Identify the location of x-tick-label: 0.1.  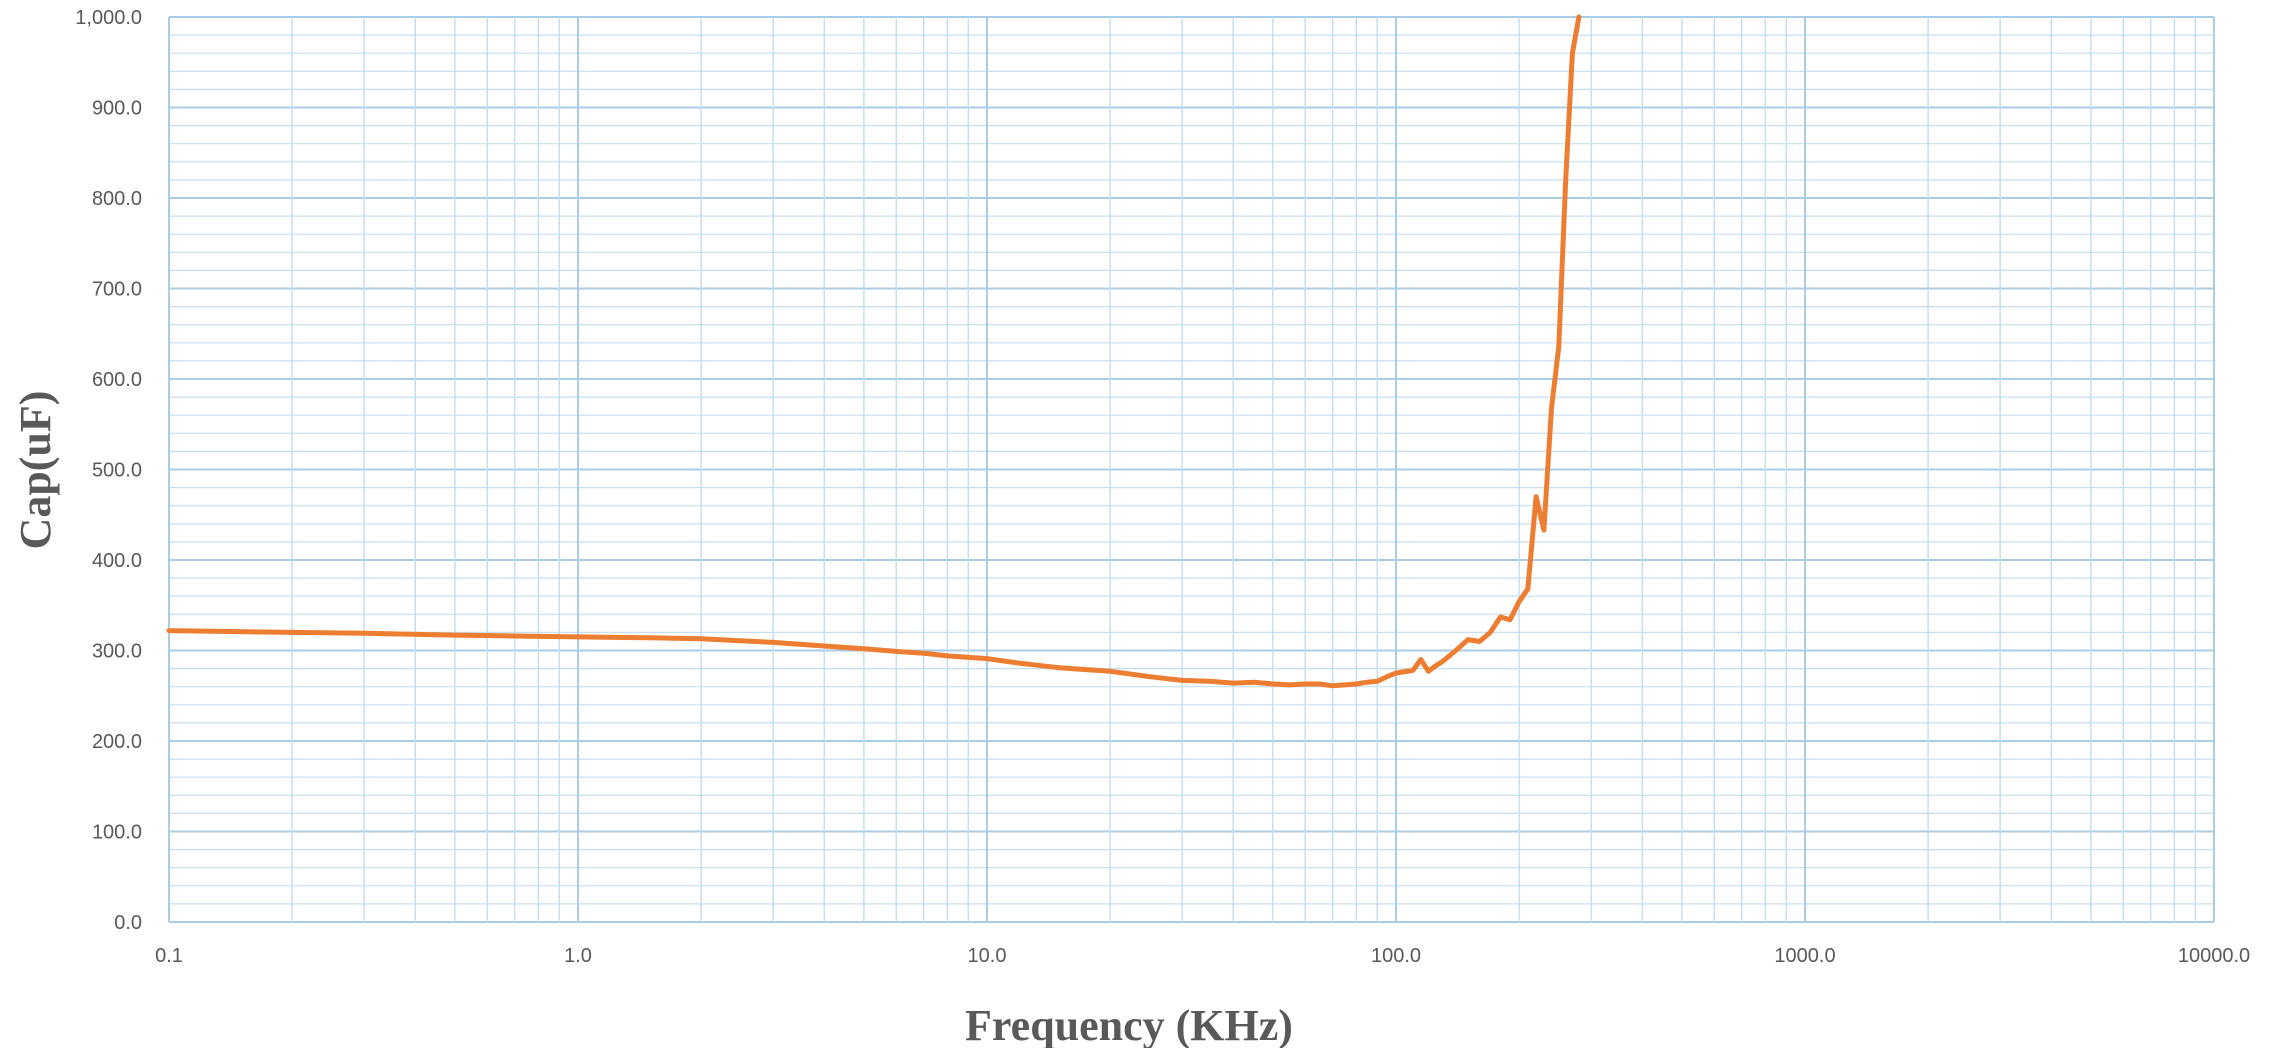
(169, 956).